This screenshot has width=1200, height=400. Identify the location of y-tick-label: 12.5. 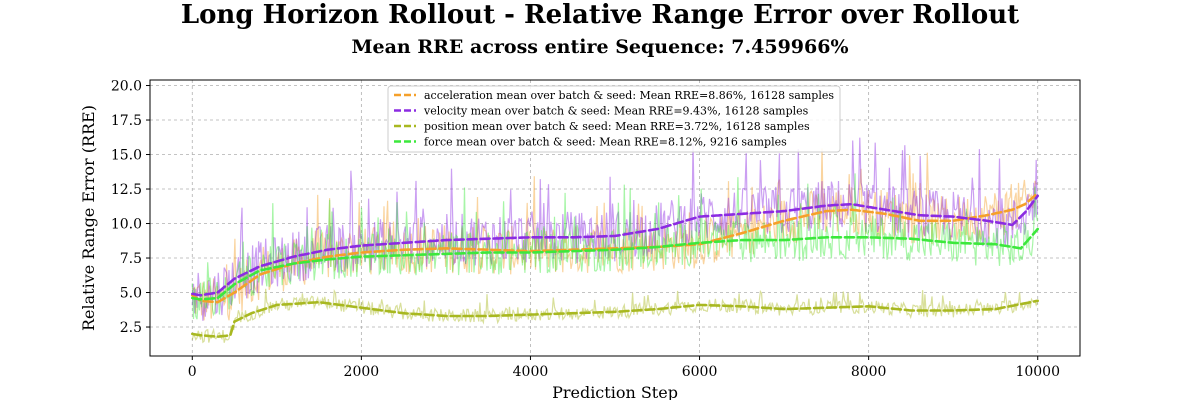
(126, 190).